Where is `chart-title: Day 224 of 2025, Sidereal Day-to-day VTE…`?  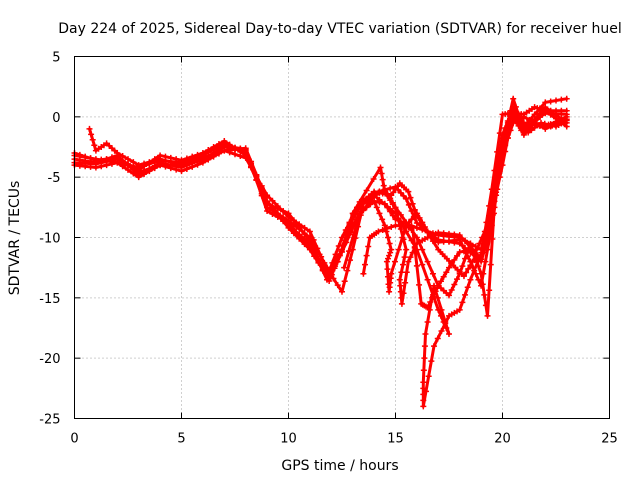 chart-title: Day 224 of 2025, Sidereal Day-to-day VTE… is located at coordinates (339, 29).